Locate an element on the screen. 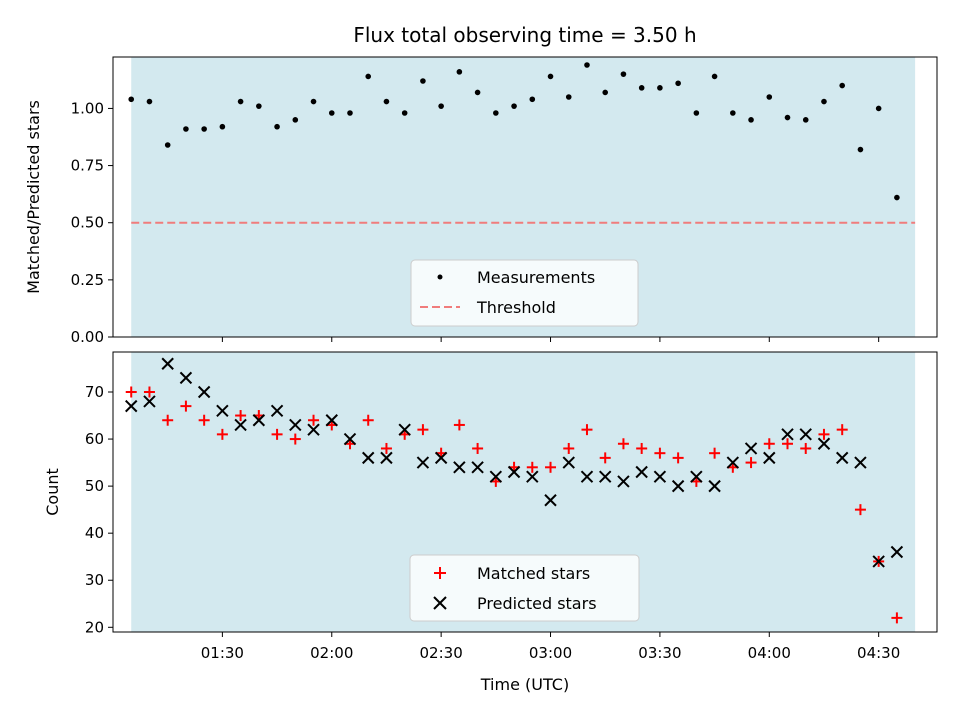 This screenshot has width=960, height=720. chart-title: Flux total observing time = 3.50 h is located at coordinates (524, 35).